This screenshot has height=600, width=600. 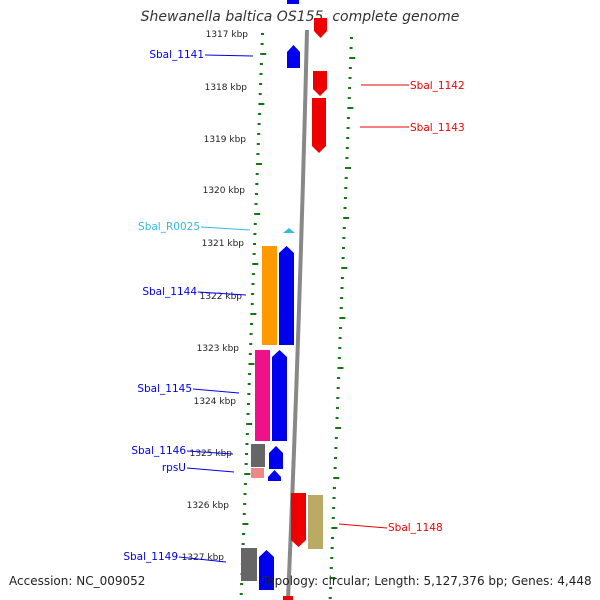 I want to click on gene-label: Sbal_1141, so click(x=176, y=55).